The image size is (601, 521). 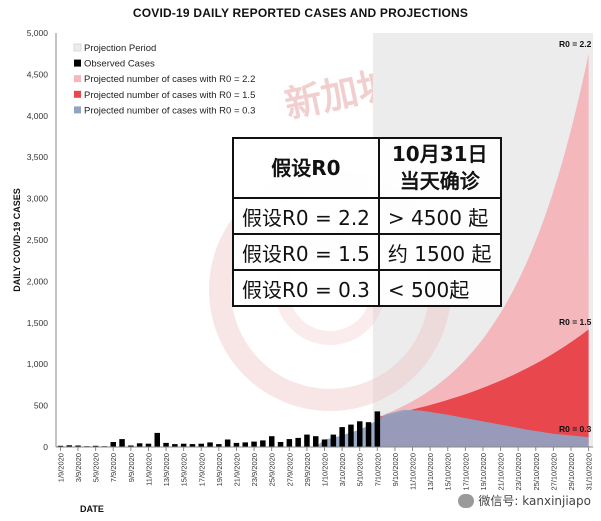 What do you see at coordinates (38, 240) in the screenshot?
I see `y-tick-label: 2,500` at bounding box center [38, 240].